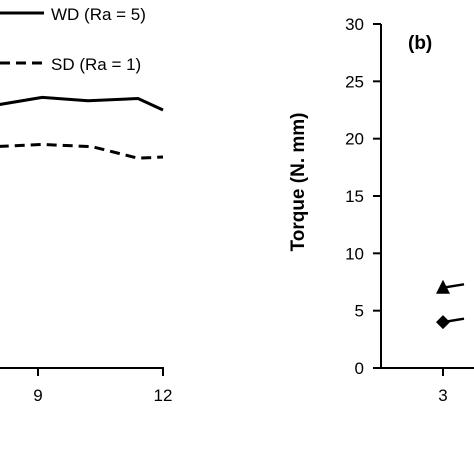 Image resolution: width=474 pixels, height=474 pixels. Describe the element at coordinates (82, 103) in the screenshot. I see `series-line-solid` at that location.